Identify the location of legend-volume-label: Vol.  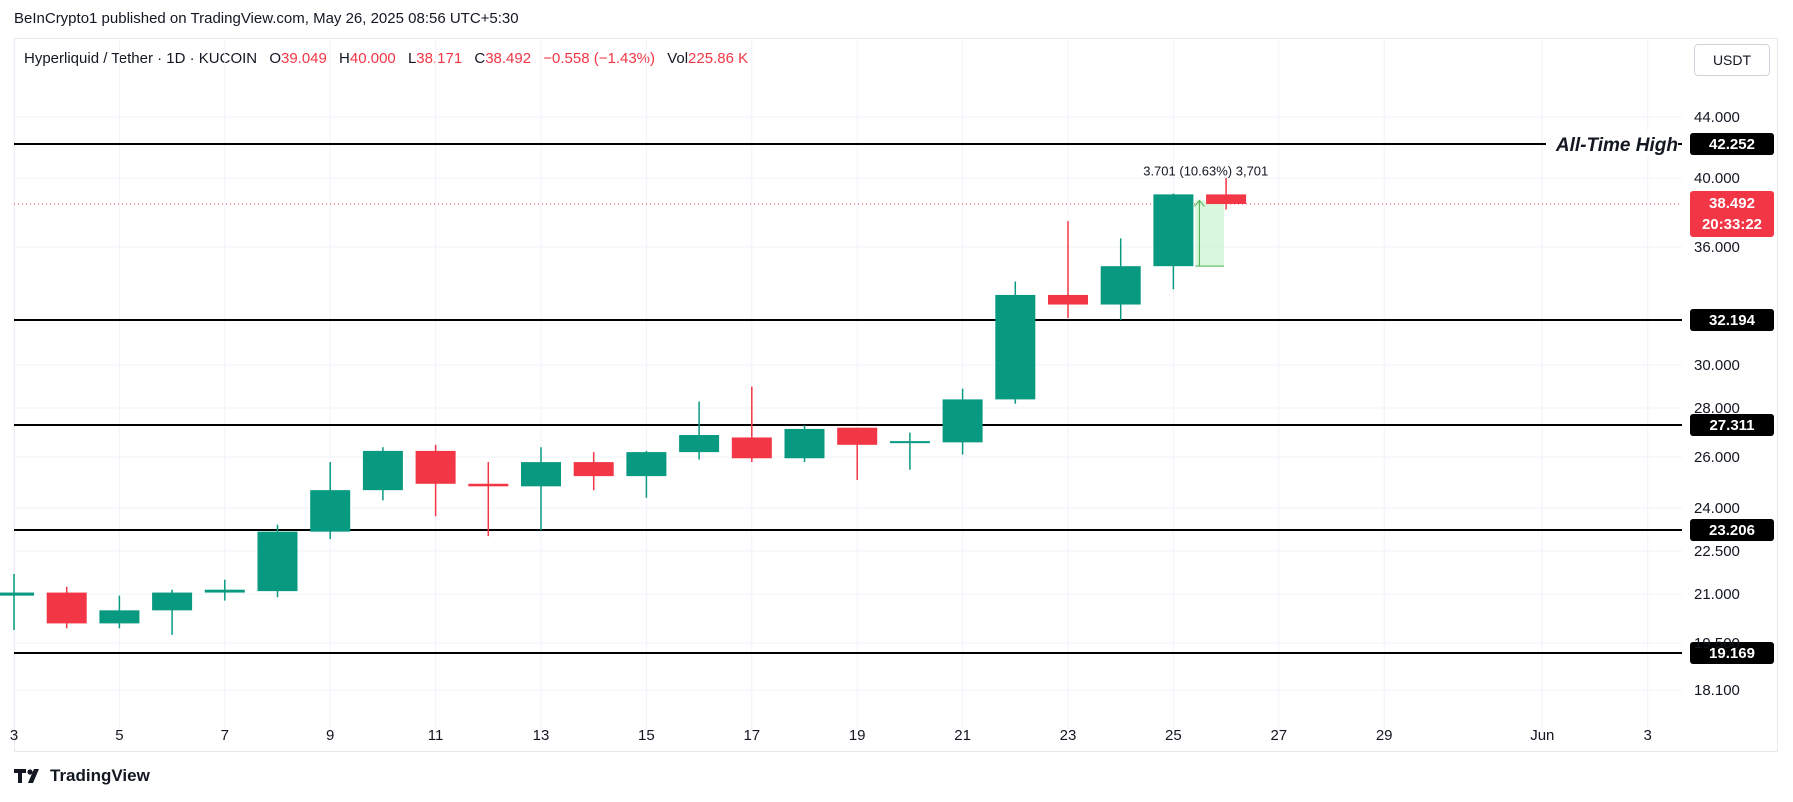
(678, 58).